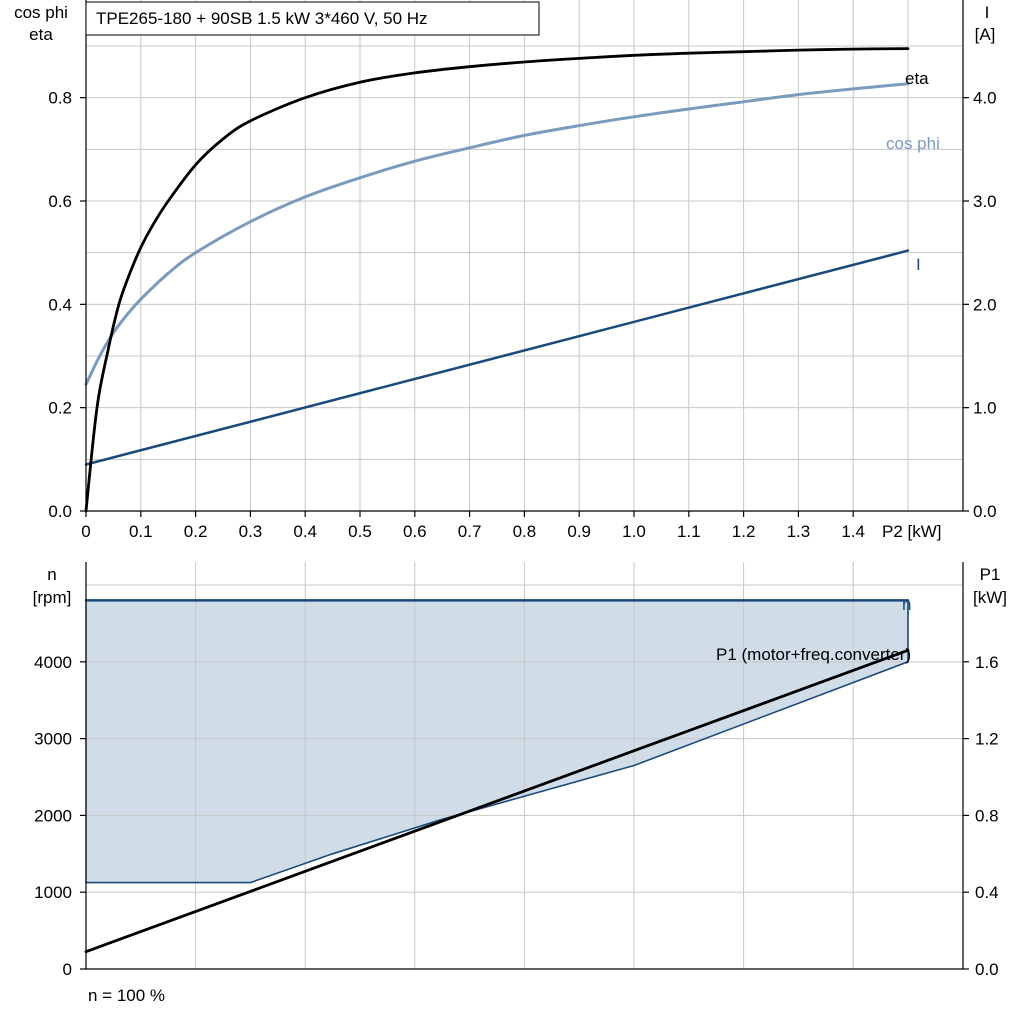 This screenshot has height=1029, width=1024. What do you see at coordinates (689, 531) in the screenshot?
I see `top-x-tick-label: 1.1` at bounding box center [689, 531].